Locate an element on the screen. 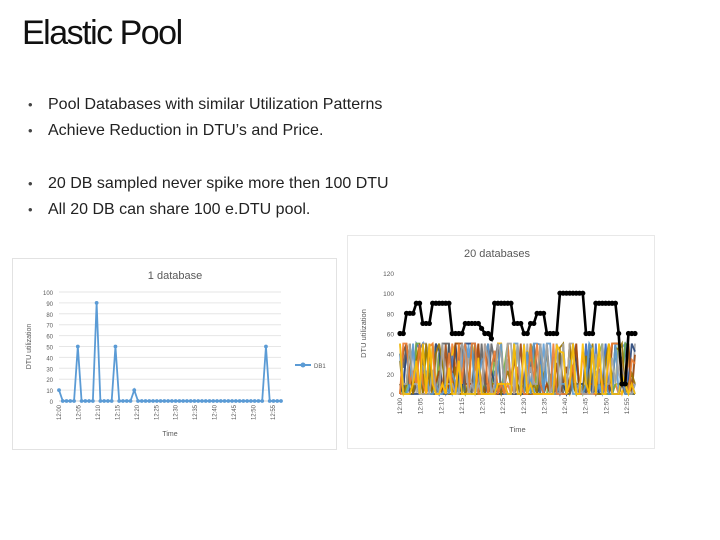 This screenshot has height=540, width=720. y-tick-label: 120 is located at coordinates (388, 274).